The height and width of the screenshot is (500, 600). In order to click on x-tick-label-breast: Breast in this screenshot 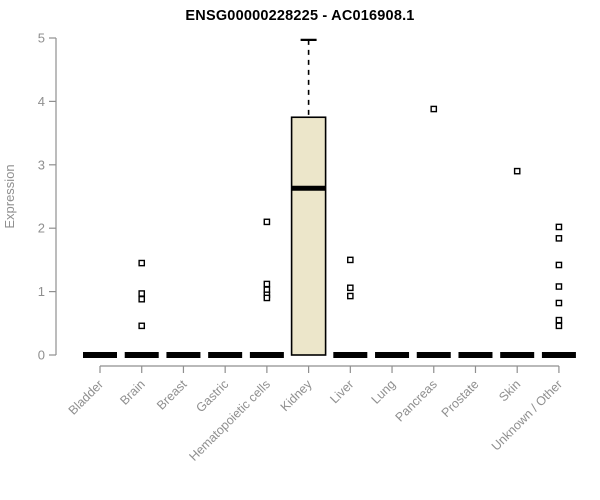, I will do `click(172, 395)`.